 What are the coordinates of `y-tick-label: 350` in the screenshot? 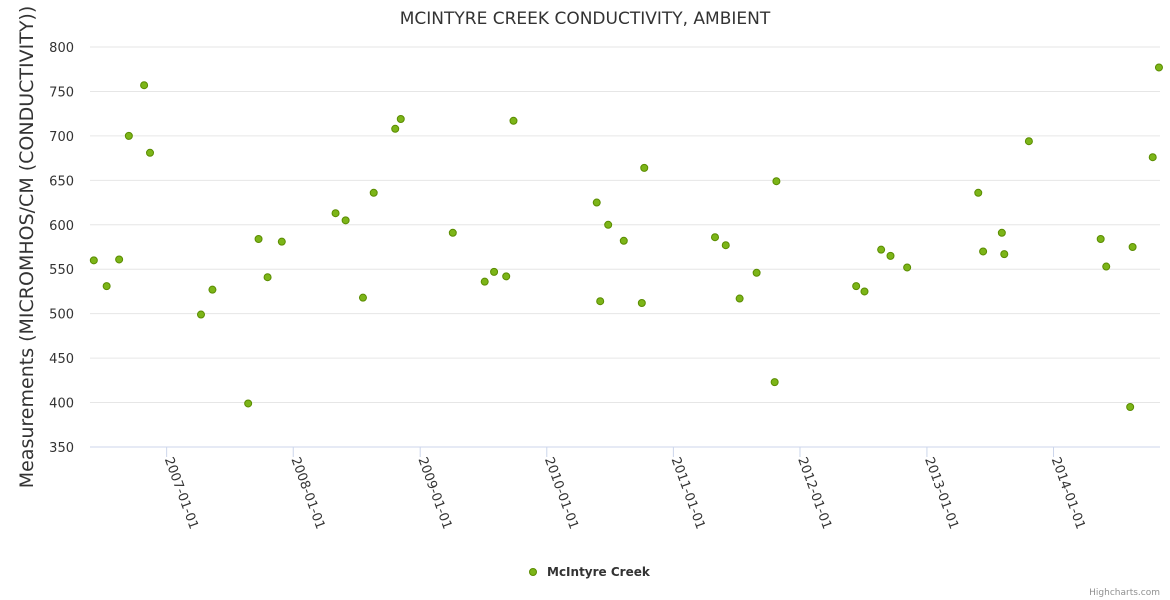 It's located at (61, 448).